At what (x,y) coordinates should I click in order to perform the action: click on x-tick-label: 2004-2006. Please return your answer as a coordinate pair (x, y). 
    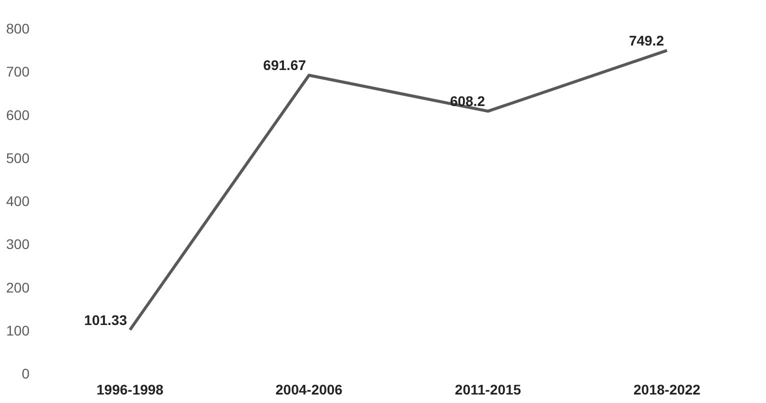
    Looking at the image, I should click on (309, 390).